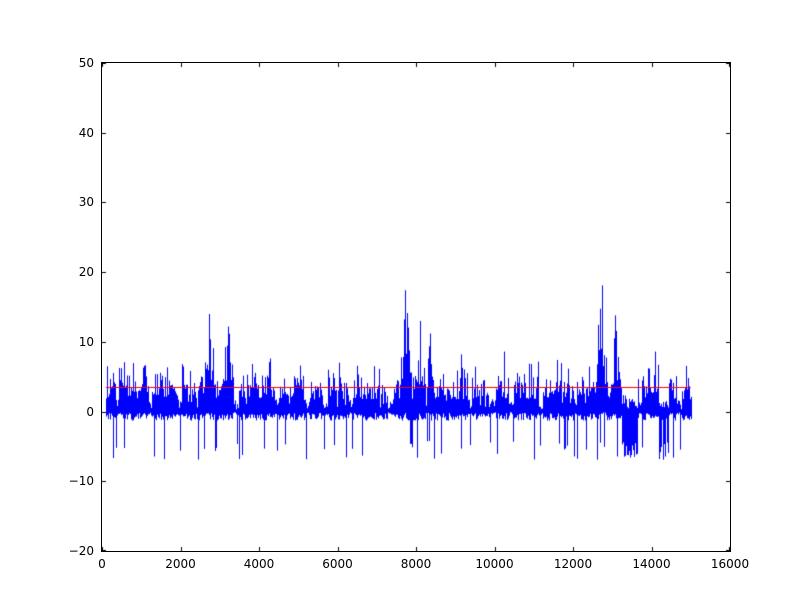  Describe the element at coordinates (494, 564) in the screenshot. I see `x-tick-label: 10000` at that location.